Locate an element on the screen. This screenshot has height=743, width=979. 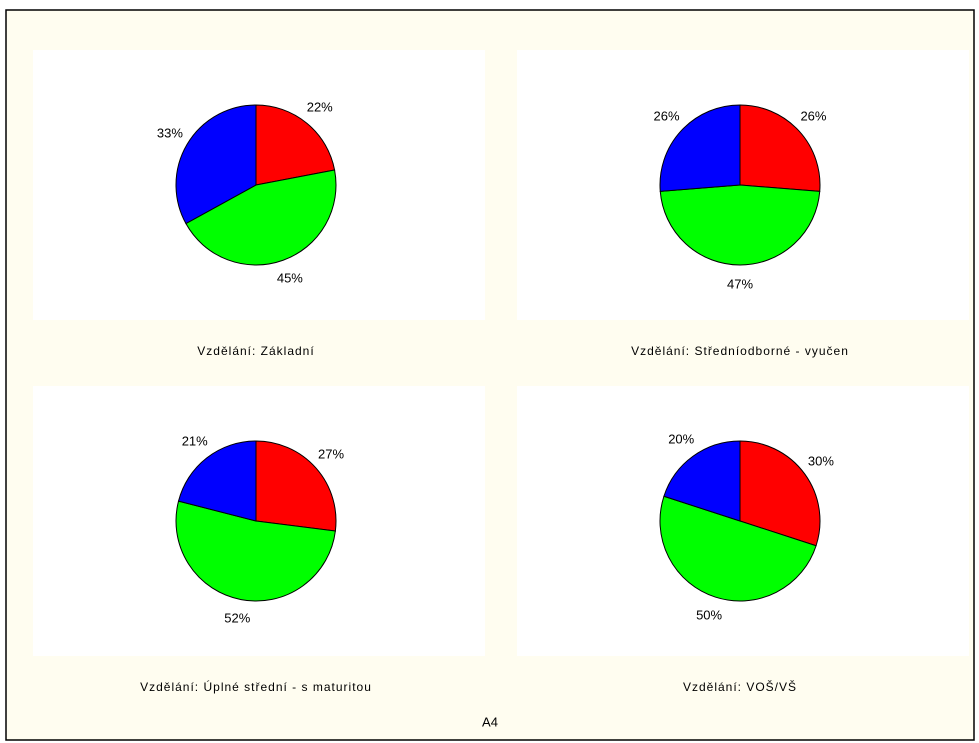
slice-label: 27% is located at coordinates (331, 453).